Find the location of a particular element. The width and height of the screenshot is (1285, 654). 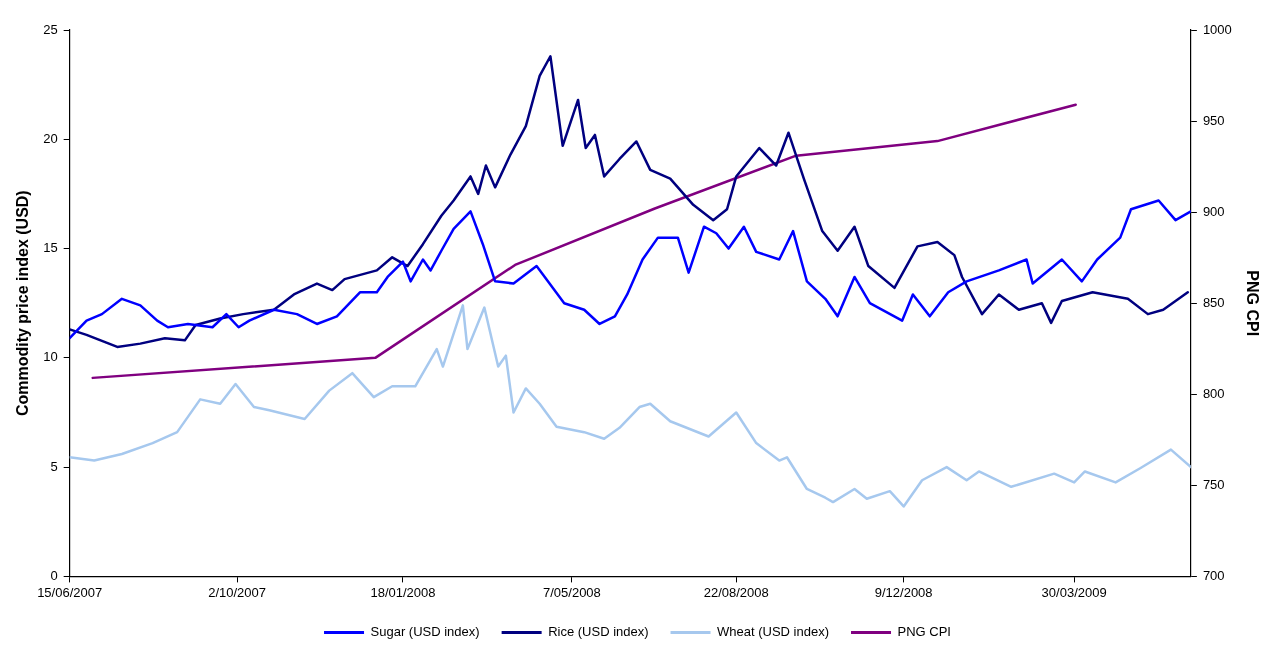

x-tick-label: 15/06/2007 is located at coordinates (70, 592).